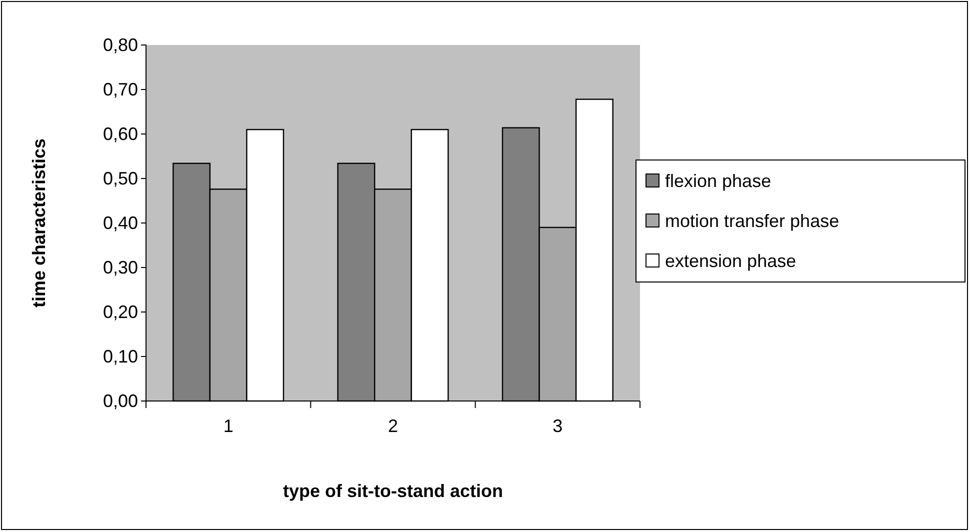 This screenshot has height=532, width=970. Describe the element at coordinates (120, 178) in the screenshot. I see `y-tick-label: 0,50` at that location.